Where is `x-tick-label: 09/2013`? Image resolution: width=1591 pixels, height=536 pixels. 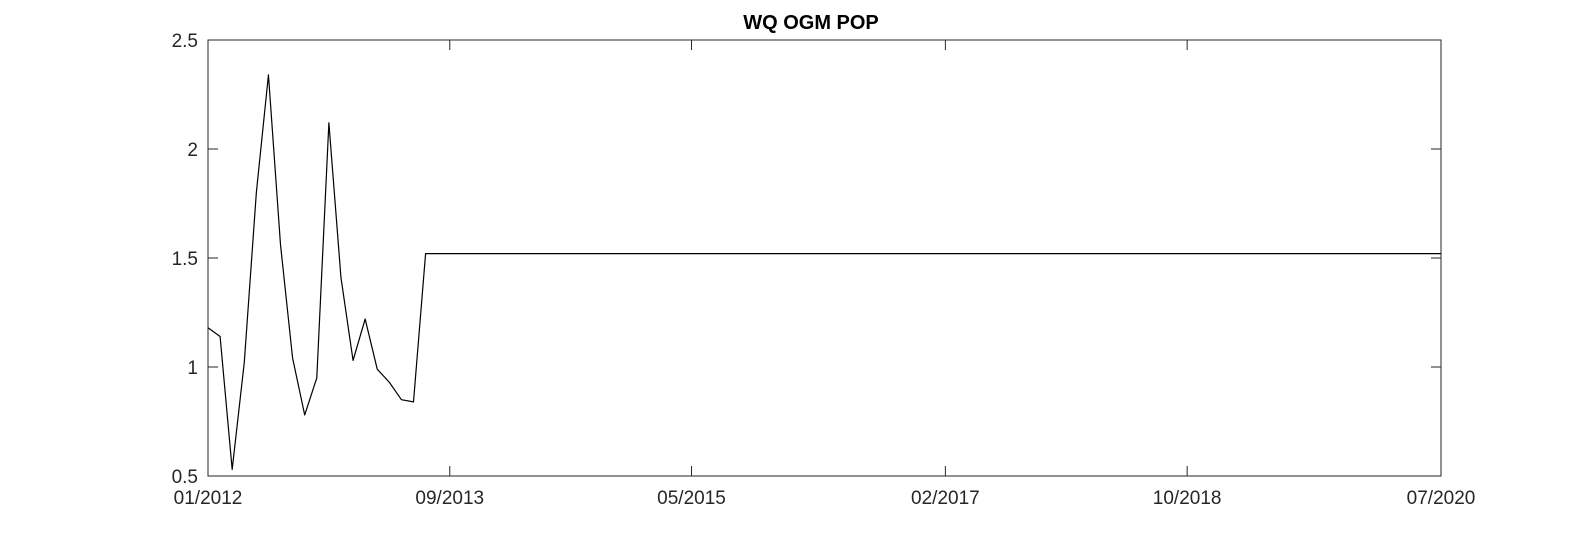 x-tick-label: 09/2013 is located at coordinates (449, 498).